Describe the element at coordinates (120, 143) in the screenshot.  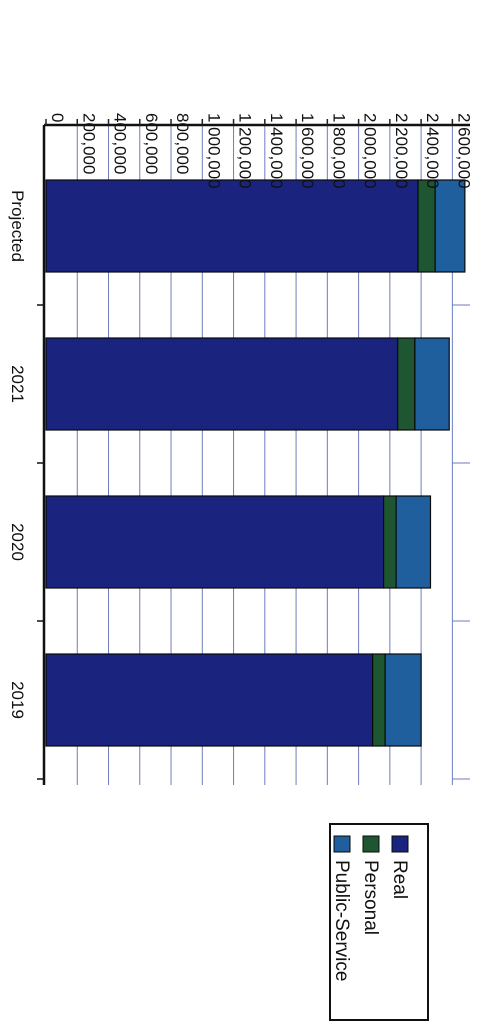
I see `value-tick-label: 400,000` at that location.